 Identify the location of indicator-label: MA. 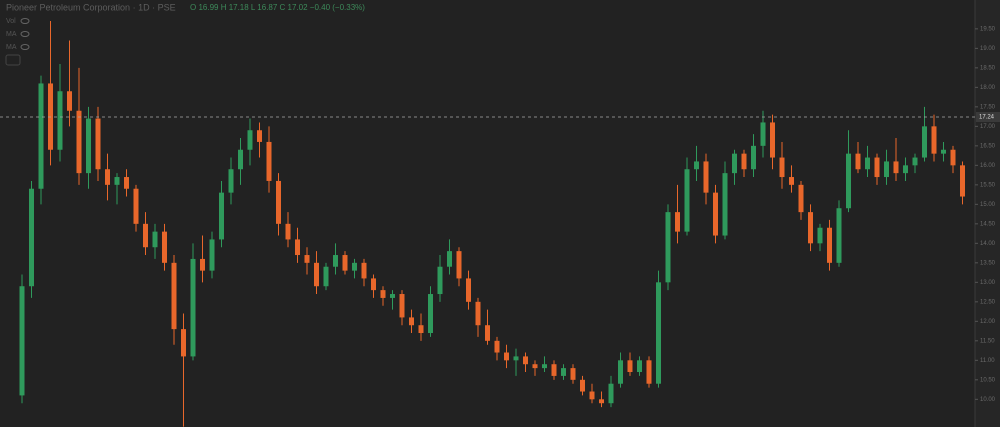
(11, 34).